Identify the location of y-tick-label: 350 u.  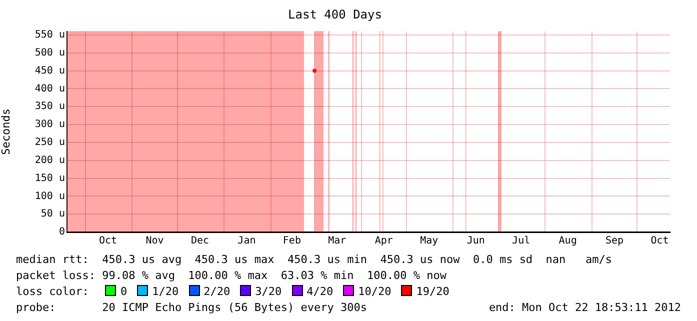
(49, 106).